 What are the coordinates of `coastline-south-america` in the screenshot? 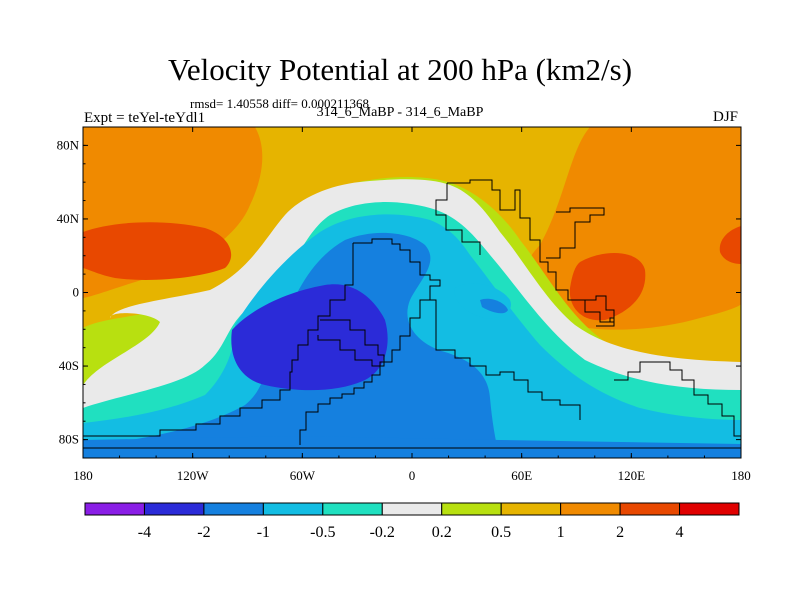 It's located at (370, 341).